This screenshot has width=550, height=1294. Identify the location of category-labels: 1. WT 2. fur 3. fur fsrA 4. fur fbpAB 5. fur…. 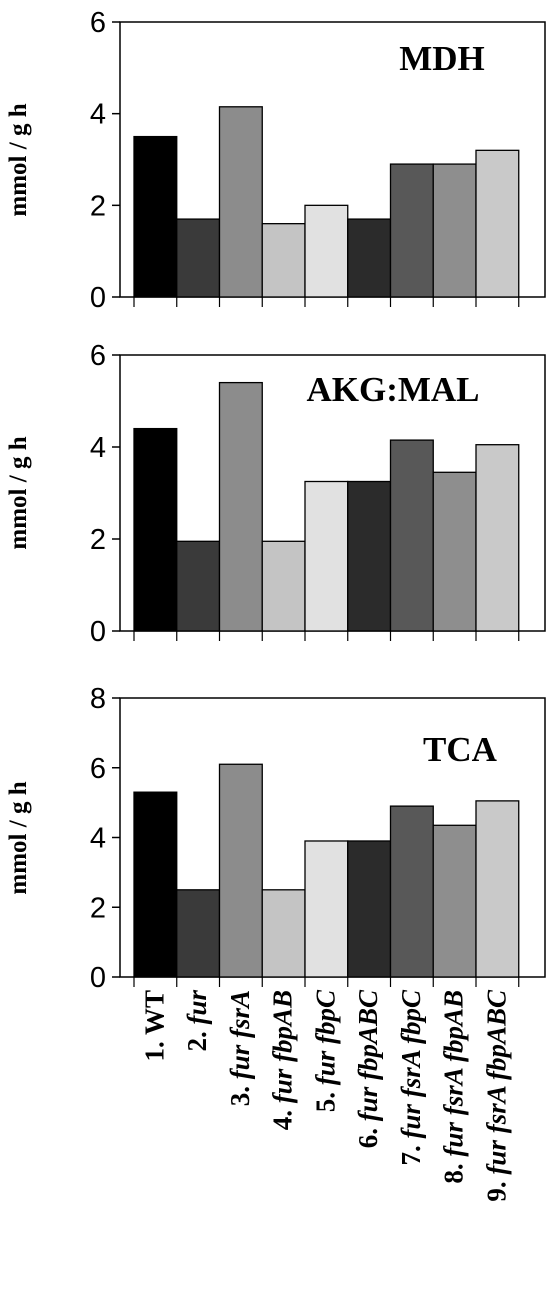
(325, 1095).